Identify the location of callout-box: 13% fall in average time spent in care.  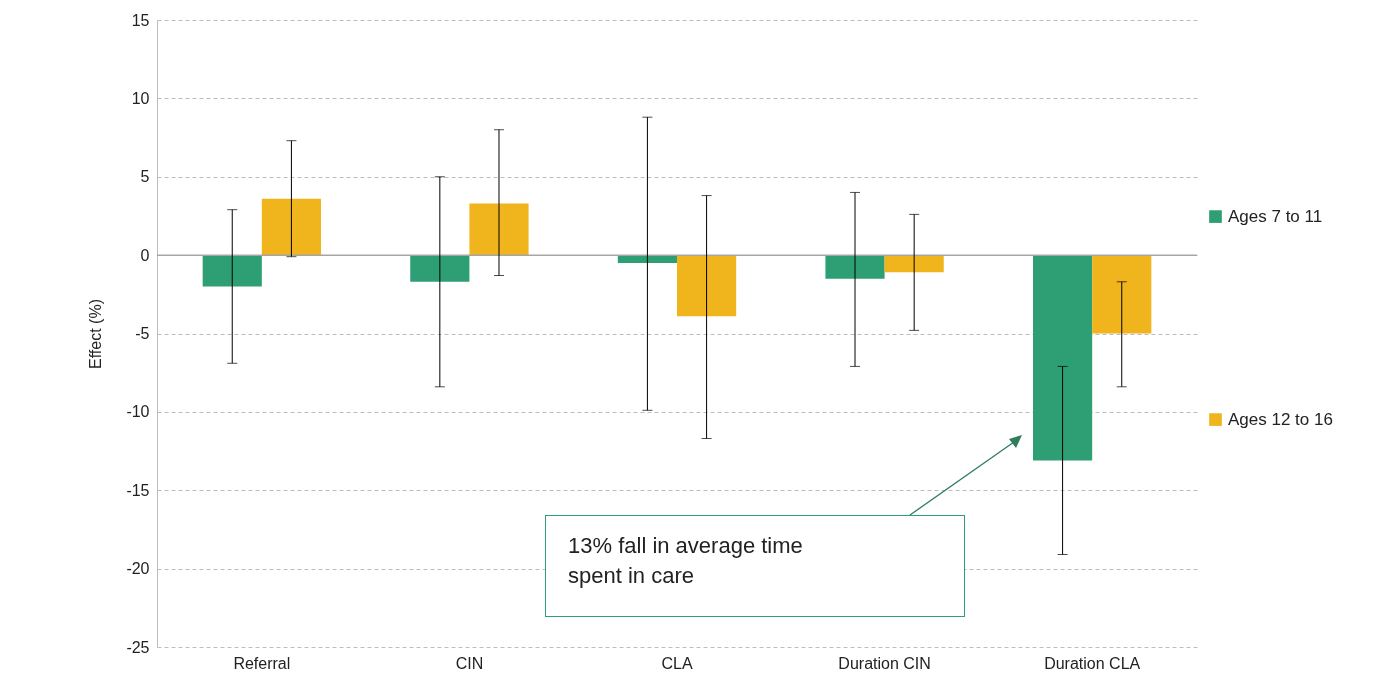
(755, 566).